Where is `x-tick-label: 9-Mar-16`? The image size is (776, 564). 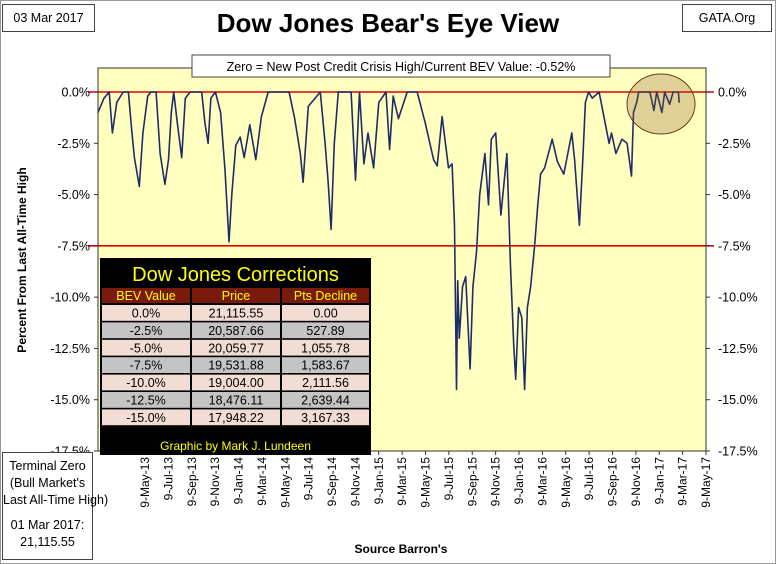 x-tick-label: 9-Mar-16 is located at coordinates (542, 481).